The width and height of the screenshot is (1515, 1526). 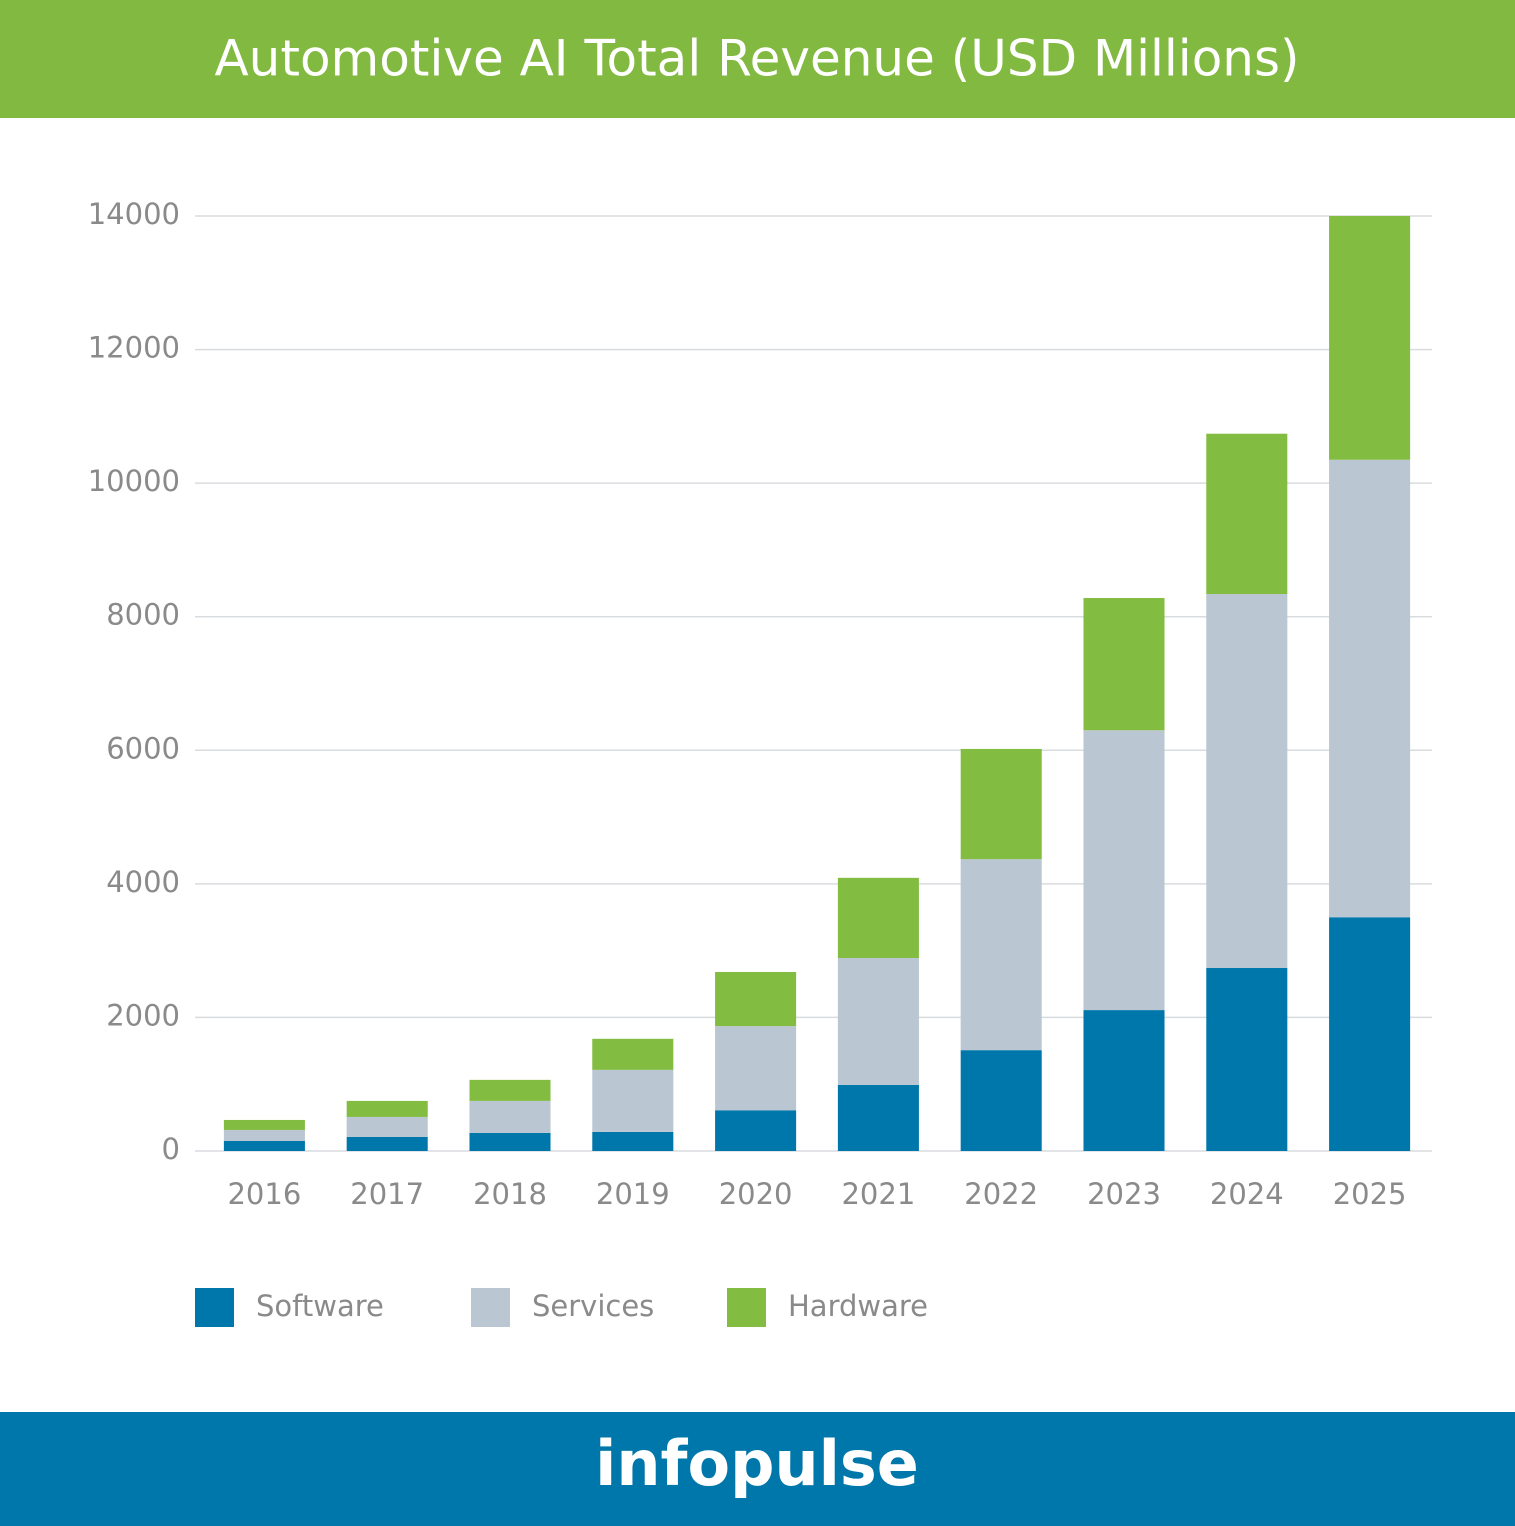 I want to click on y-tick-label: 12000, so click(x=134, y=348).